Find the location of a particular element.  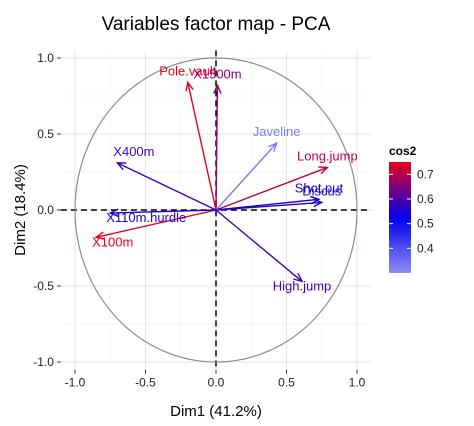

variable-label: High.jump is located at coordinates (302, 285).